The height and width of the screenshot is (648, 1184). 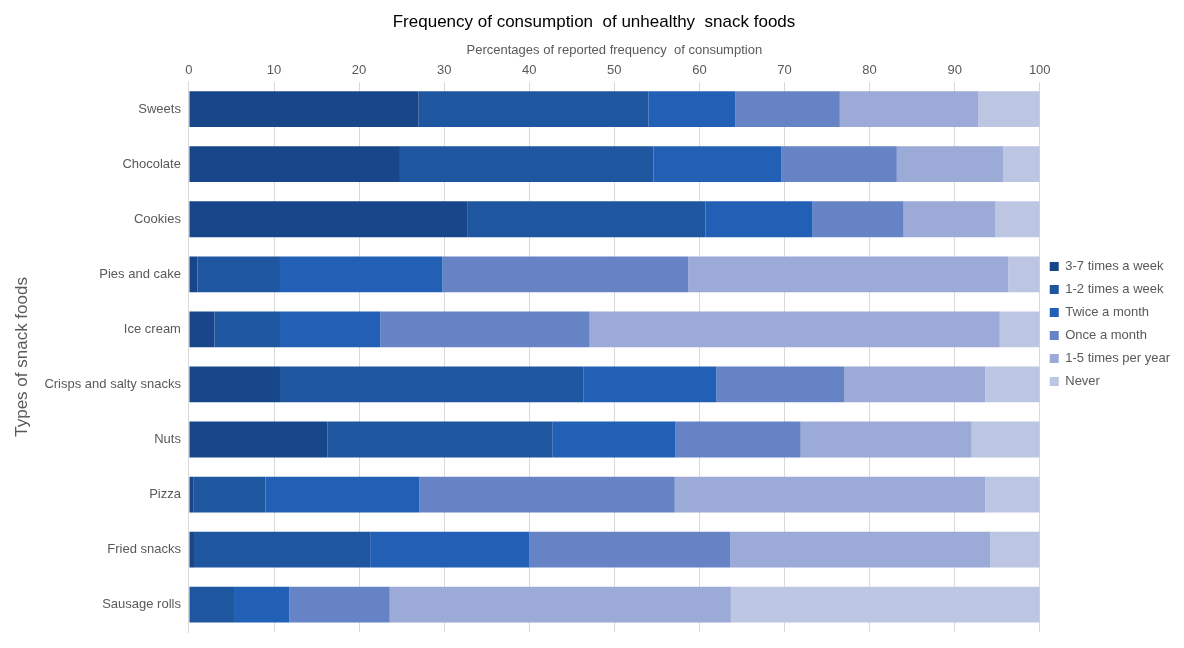 What do you see at coordinates (594, 21) in the screenshot?
I see `chart-title: Frequency of consumption of unhealthy snack foods` at bounding box center [594, 21].